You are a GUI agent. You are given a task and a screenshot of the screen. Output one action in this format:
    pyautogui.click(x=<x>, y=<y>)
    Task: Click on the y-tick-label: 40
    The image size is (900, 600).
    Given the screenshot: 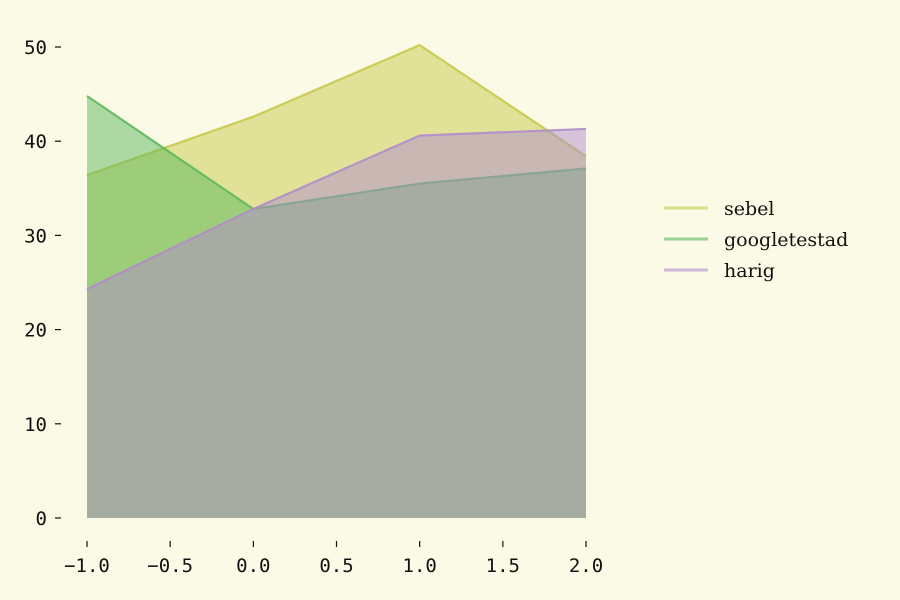 What is the action you would take?
    pyautogui.click(x=35, y=142)
    